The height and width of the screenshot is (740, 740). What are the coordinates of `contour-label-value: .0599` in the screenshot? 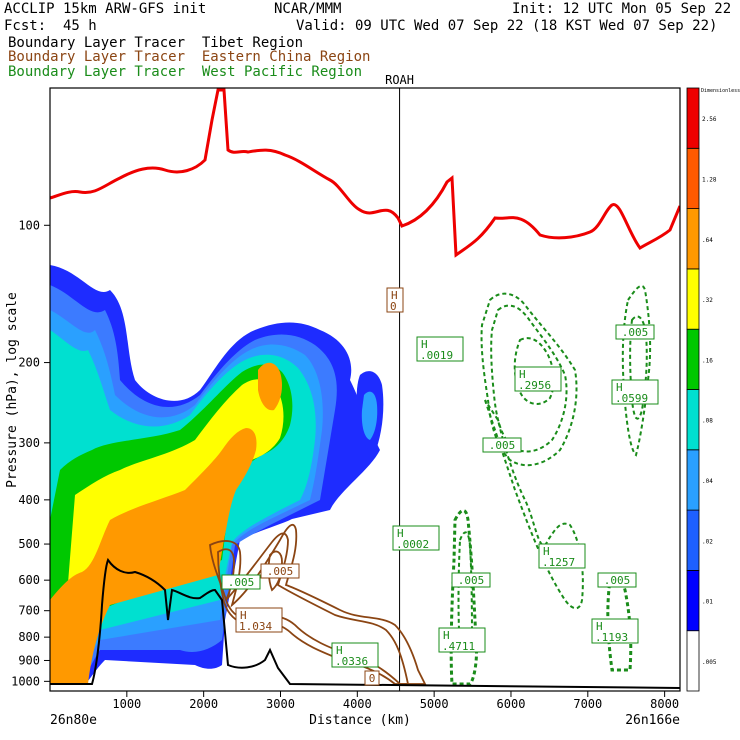 It's located at (631, 398).